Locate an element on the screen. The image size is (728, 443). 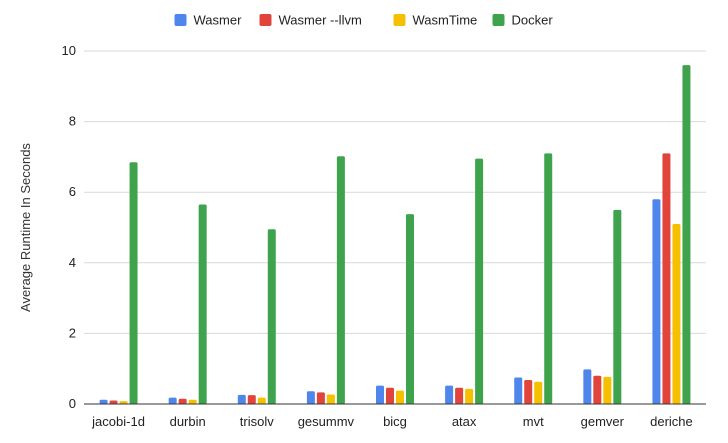
bar-docker-trisolv is located at coordinates (271, 316).